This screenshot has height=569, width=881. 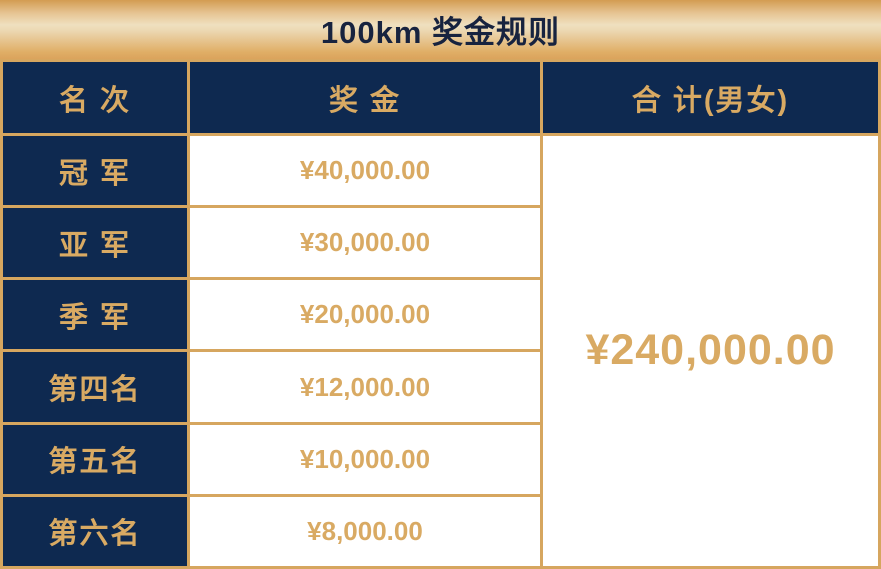 What do you see at coordinates (95, 171) in the screenshot?
I see `rank-cell: 冠 军` at bounding box center [95, 171].